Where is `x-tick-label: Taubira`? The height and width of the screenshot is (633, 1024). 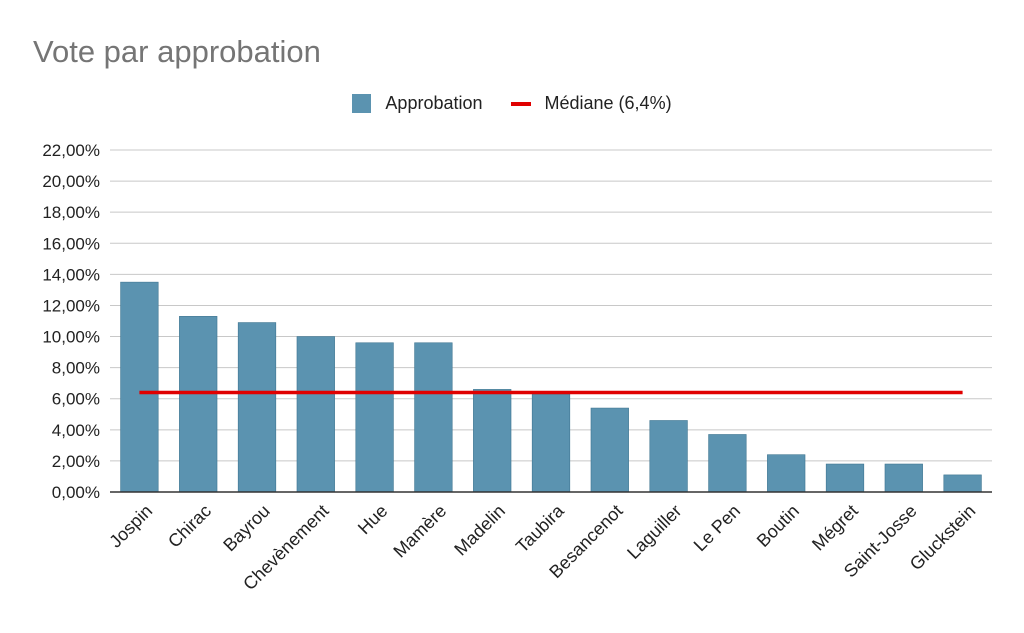
x-tick-label: Taubira is located at coordinates (540, 528).